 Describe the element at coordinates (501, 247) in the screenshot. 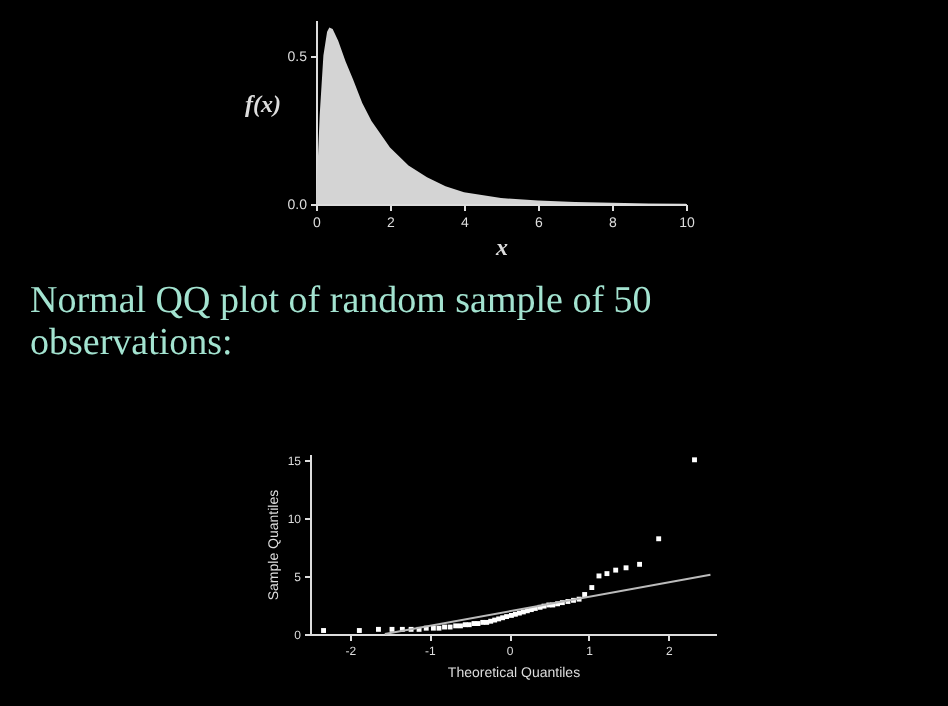

I see `x-axis-title: x` at that location.